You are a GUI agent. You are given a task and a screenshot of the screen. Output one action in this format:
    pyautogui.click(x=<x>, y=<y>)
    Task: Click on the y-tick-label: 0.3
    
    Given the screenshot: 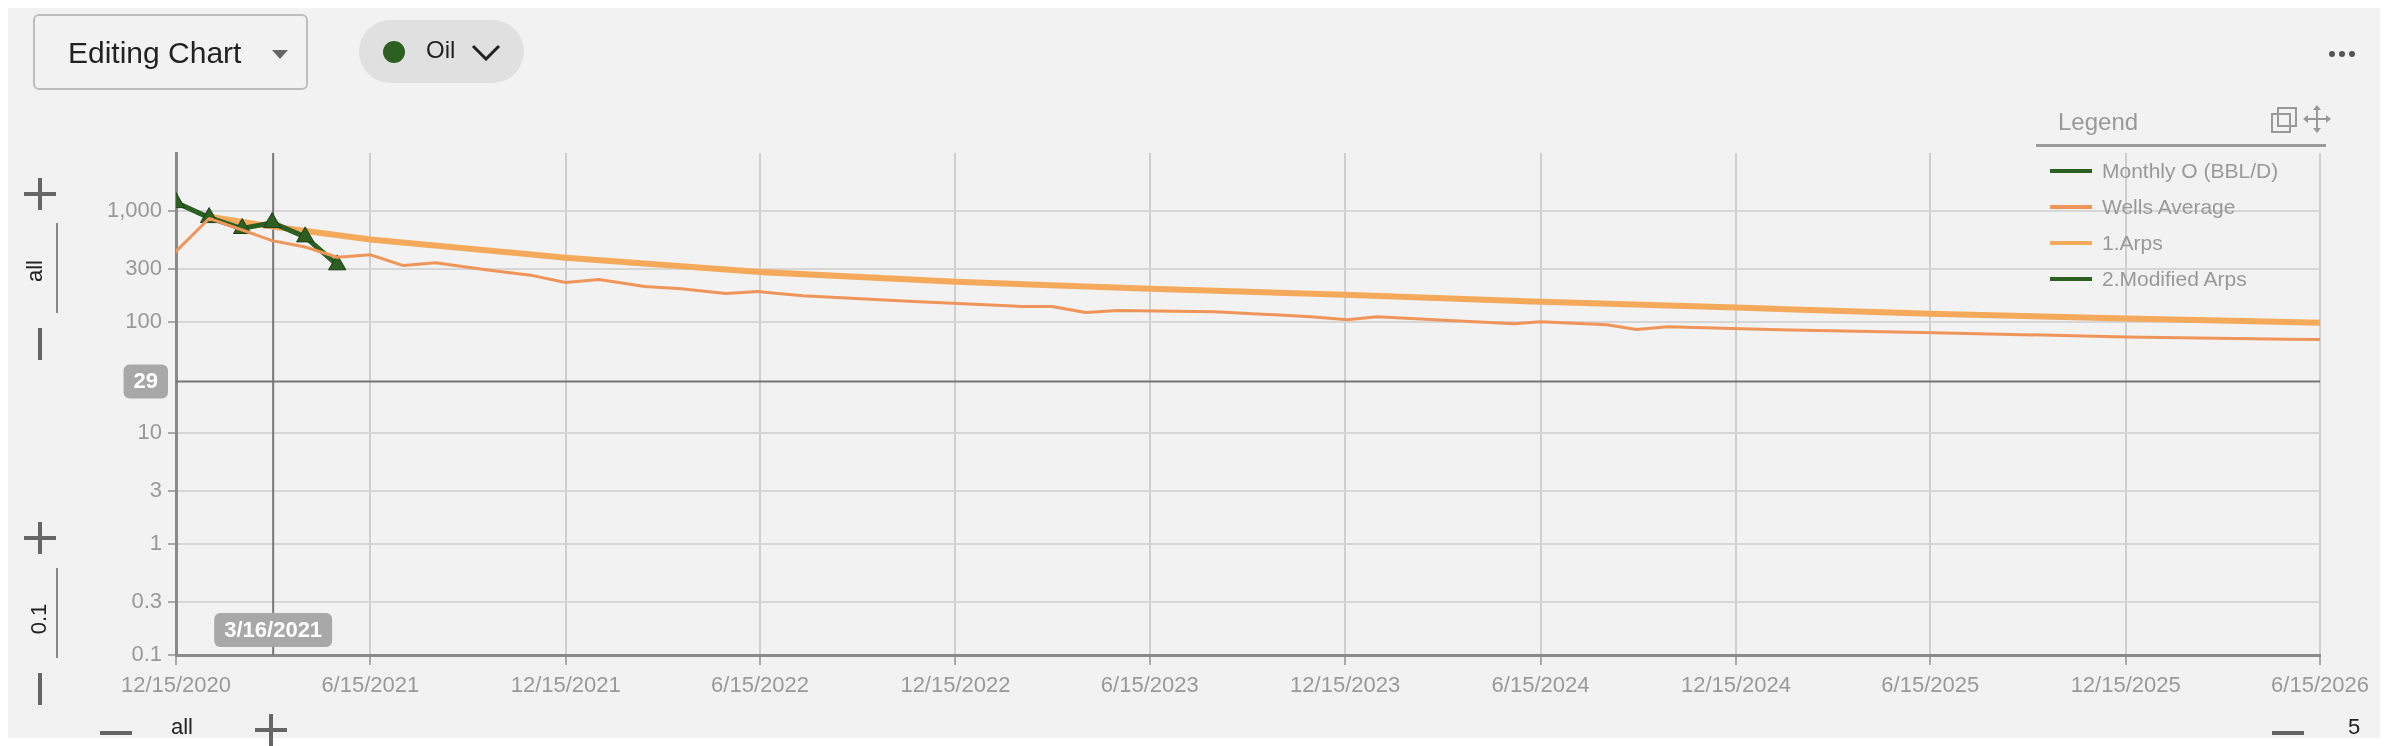 What is the action you would take?
    pyautogui.click(x=146, y=601)
    